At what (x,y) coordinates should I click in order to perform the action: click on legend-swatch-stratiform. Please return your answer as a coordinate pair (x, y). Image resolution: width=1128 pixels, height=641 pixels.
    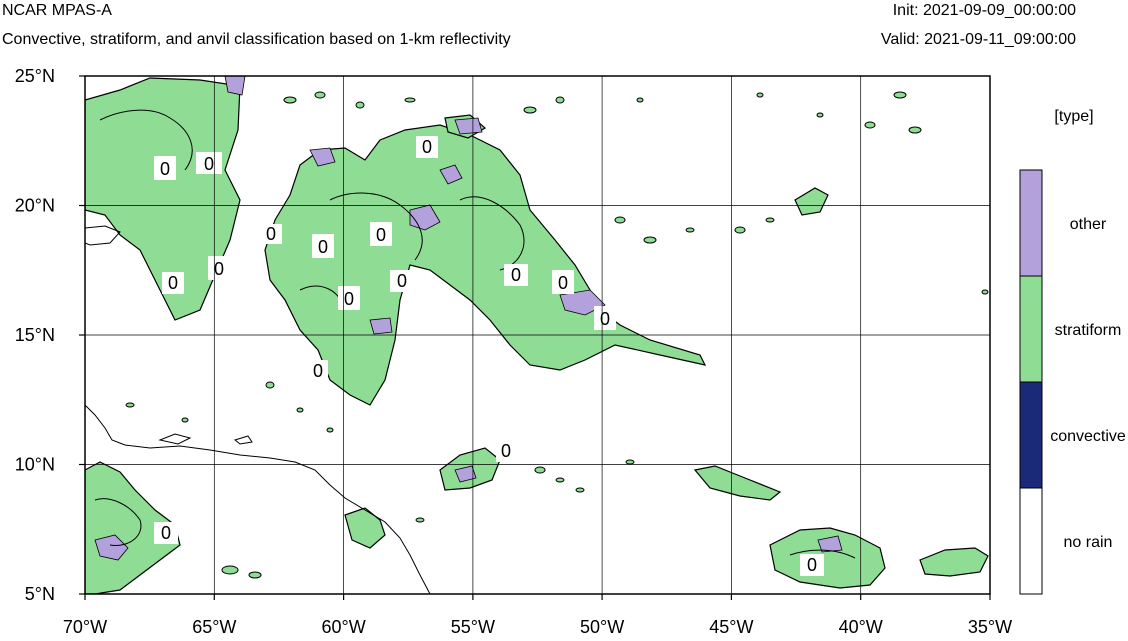
    Looking at the image, I should click on (1031, 329).